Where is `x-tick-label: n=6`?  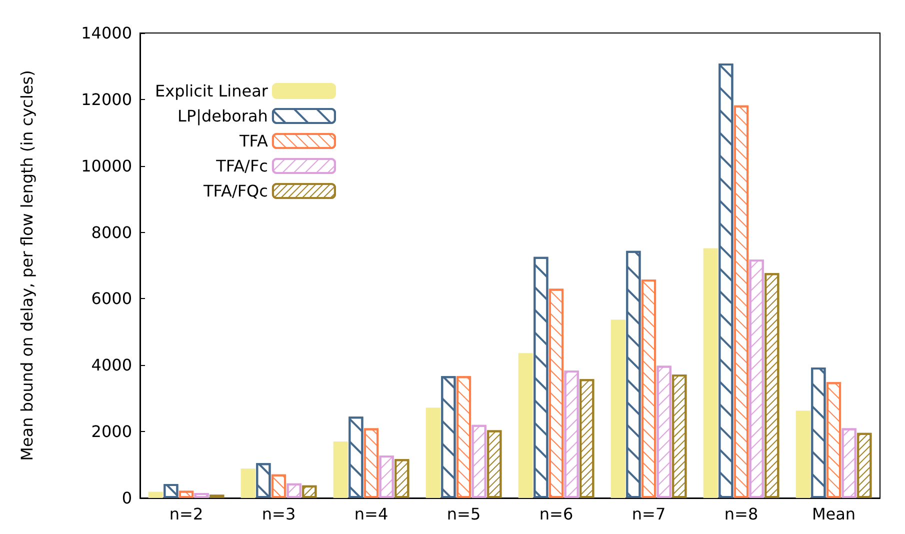
x-tick-label: n=6 is located at coordinates (556, 514).